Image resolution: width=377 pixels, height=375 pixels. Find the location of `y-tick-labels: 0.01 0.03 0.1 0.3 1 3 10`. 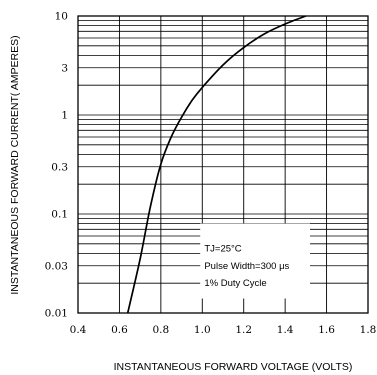

y-tick-labels: 0.01 0.03 0.1 0.3 1 3 10 is located at coordinates (56, 165).